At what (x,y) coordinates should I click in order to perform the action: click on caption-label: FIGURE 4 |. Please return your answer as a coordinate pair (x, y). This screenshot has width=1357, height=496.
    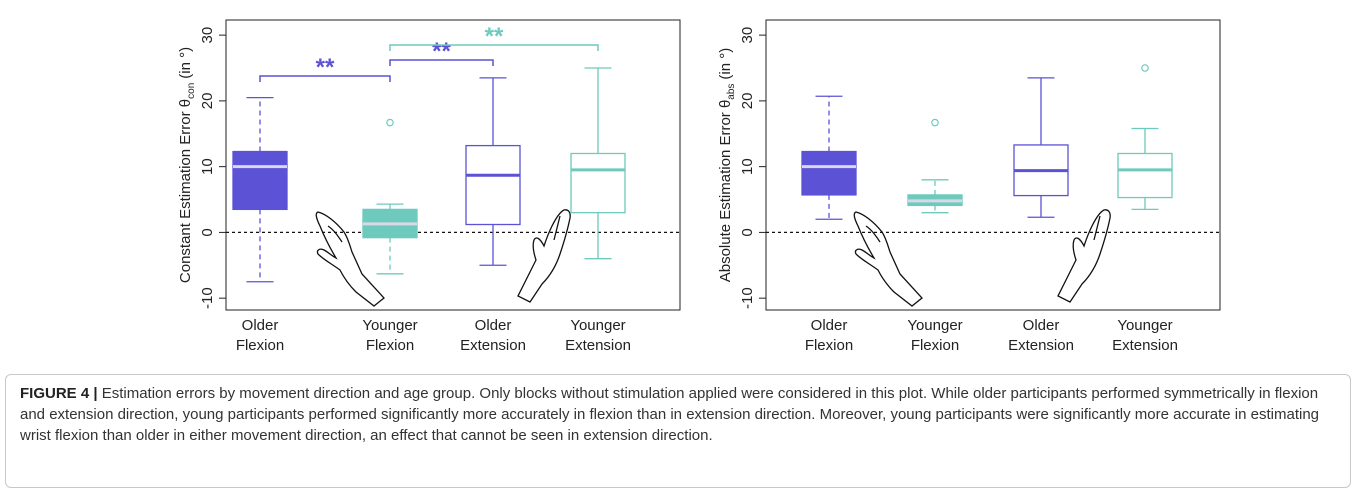
    Looking at the image, I should click on (59, 393).